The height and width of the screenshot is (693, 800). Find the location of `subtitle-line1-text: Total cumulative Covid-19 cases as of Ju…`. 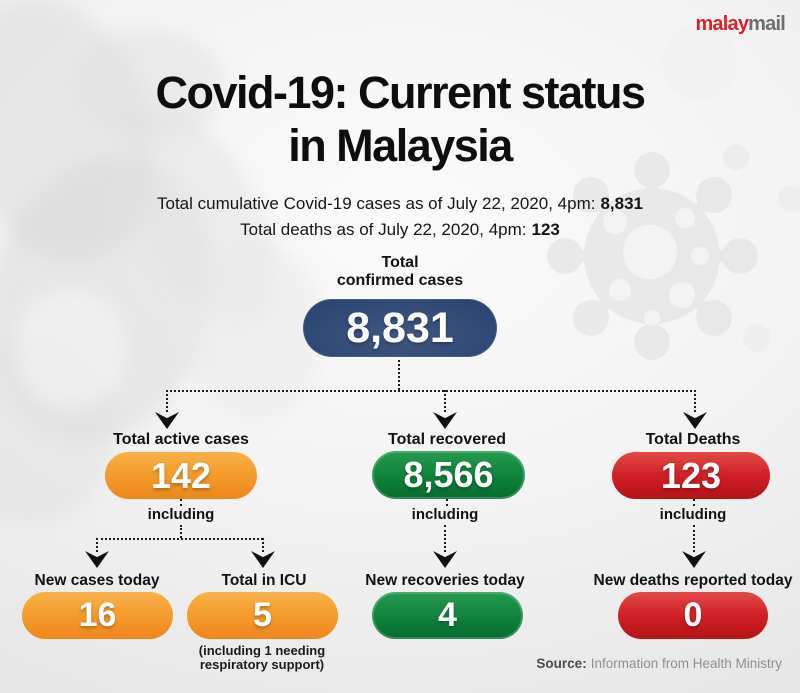

subtitle-line1-text: Total cumulative Covid-19 cases as of Ju… is located at coordinates (376, 203).